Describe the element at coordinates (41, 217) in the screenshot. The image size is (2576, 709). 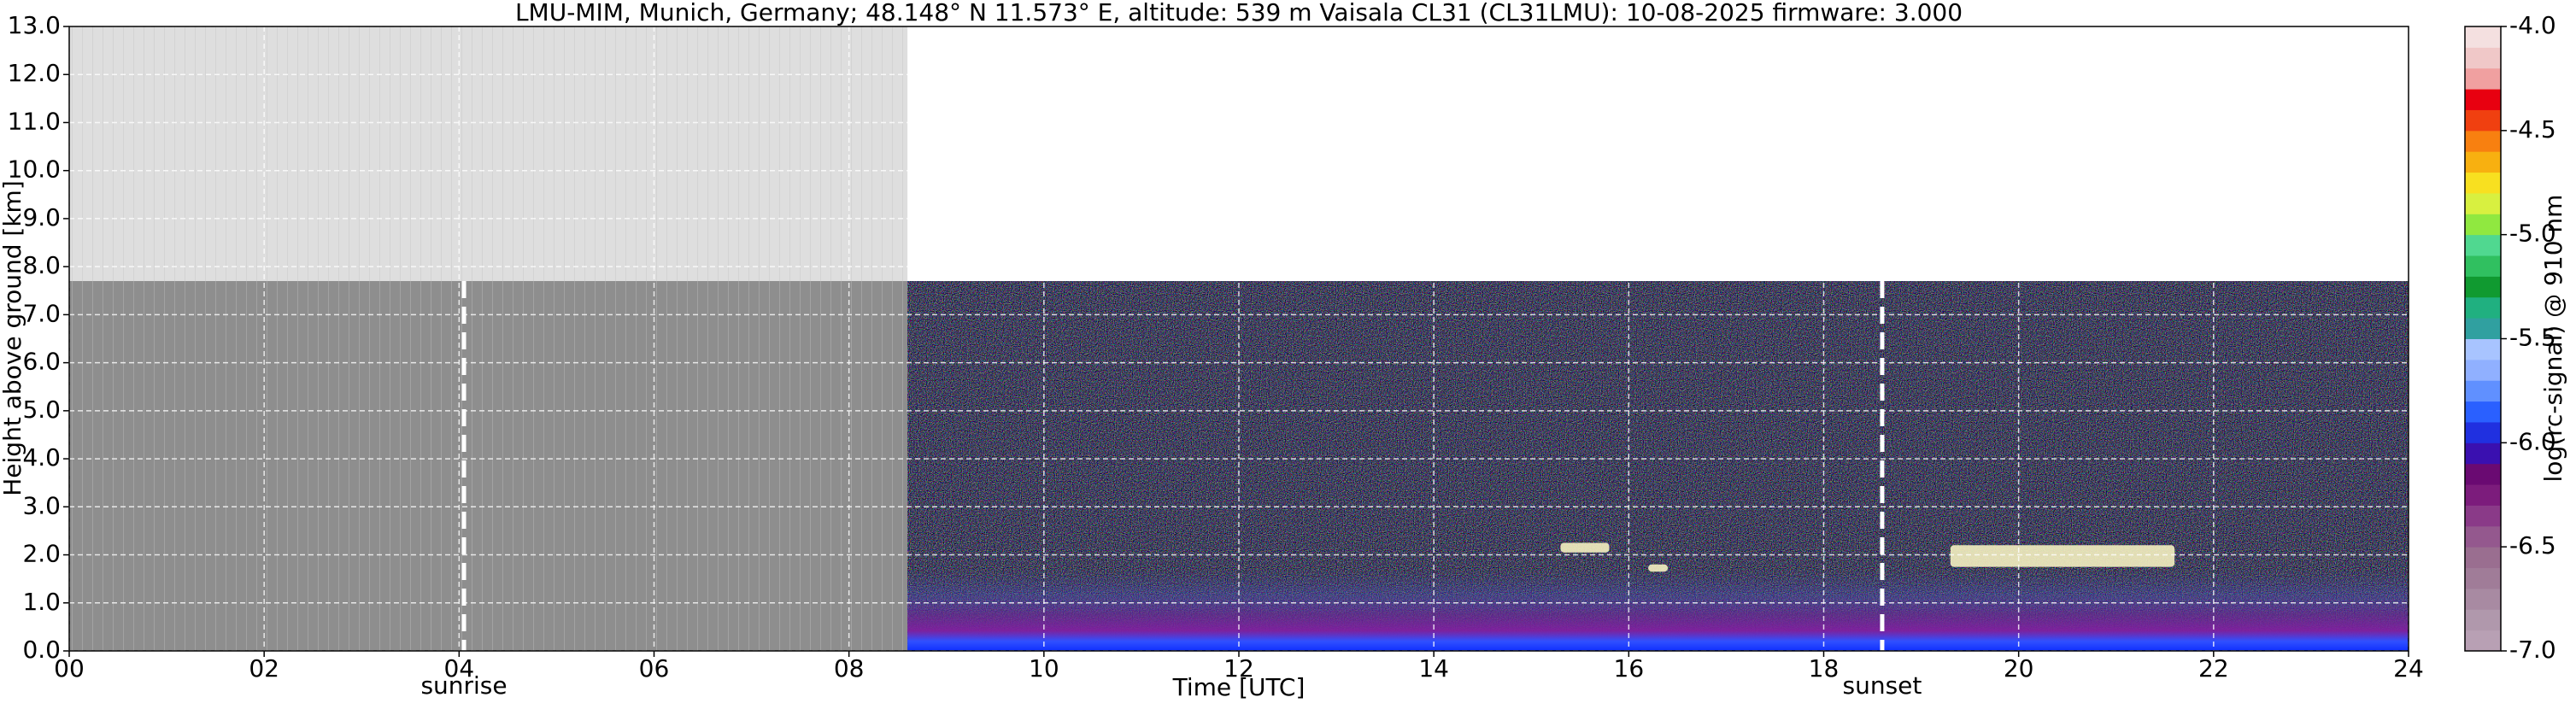
I see `y-tick-label: 9.0` at that location.